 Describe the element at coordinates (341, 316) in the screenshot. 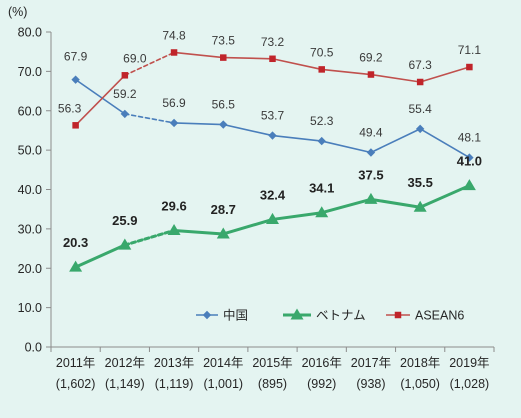

I see `legend-vietnam-label: ベトナム` at that location.